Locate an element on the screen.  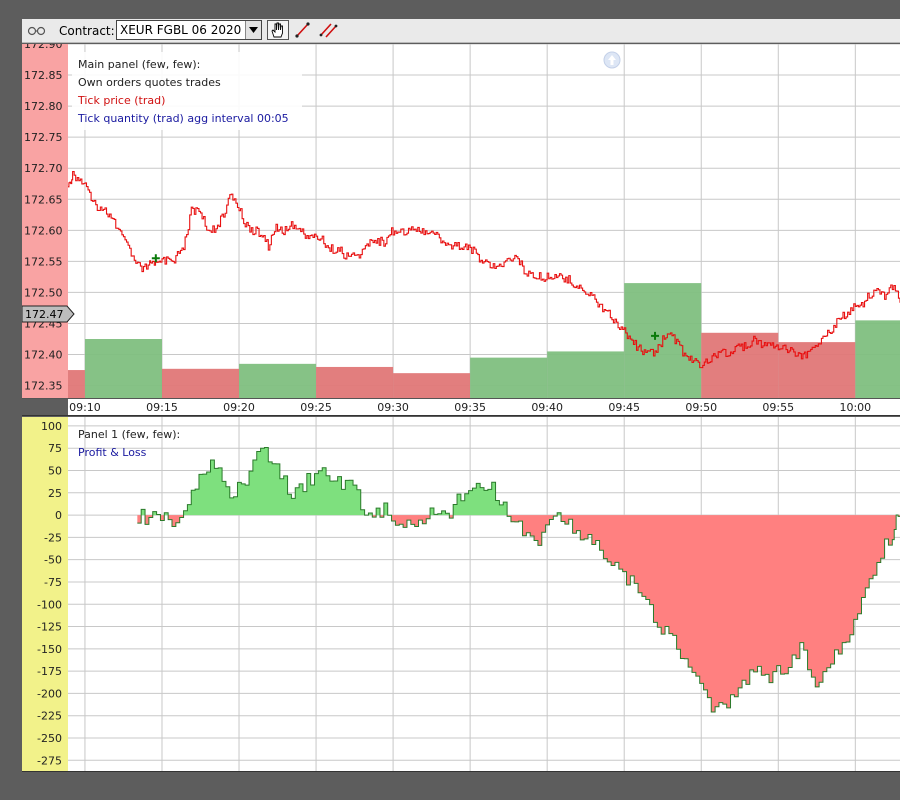
panel1-y-tick-label: -250 is located at coordinates (49, 738).